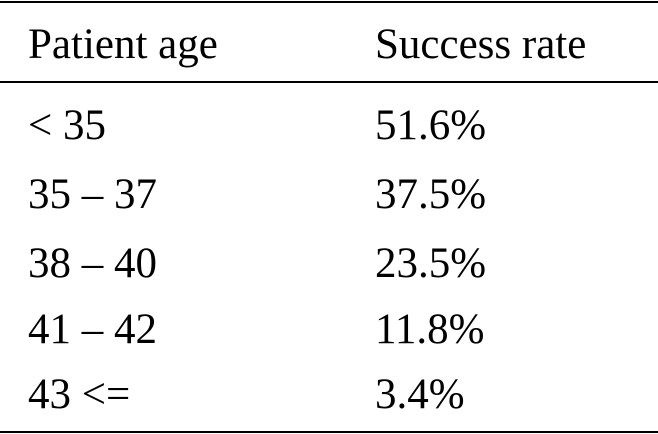  I want to click on cell-success-rate: 51.6%, so click(431, 125).